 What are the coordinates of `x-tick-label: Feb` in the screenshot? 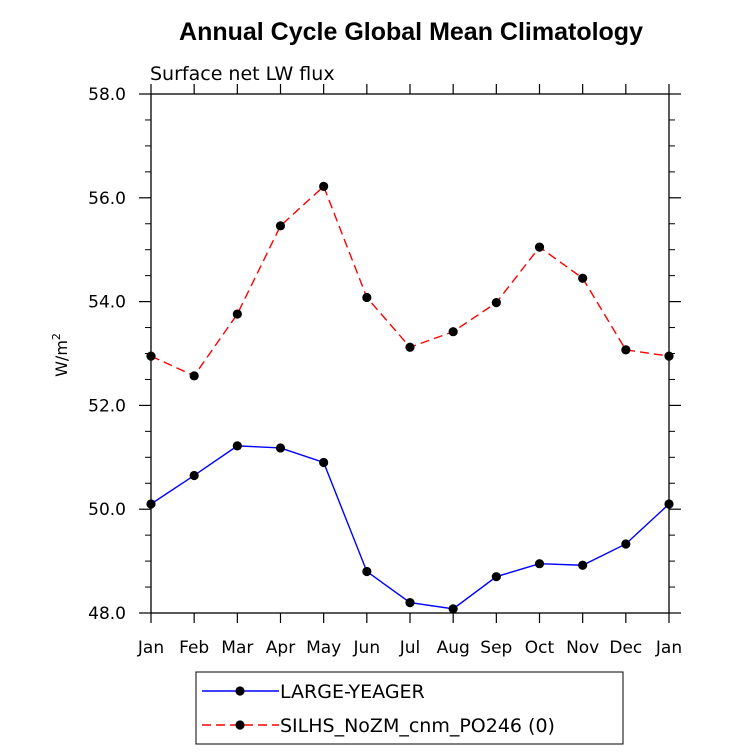 It's located at (194, 648).